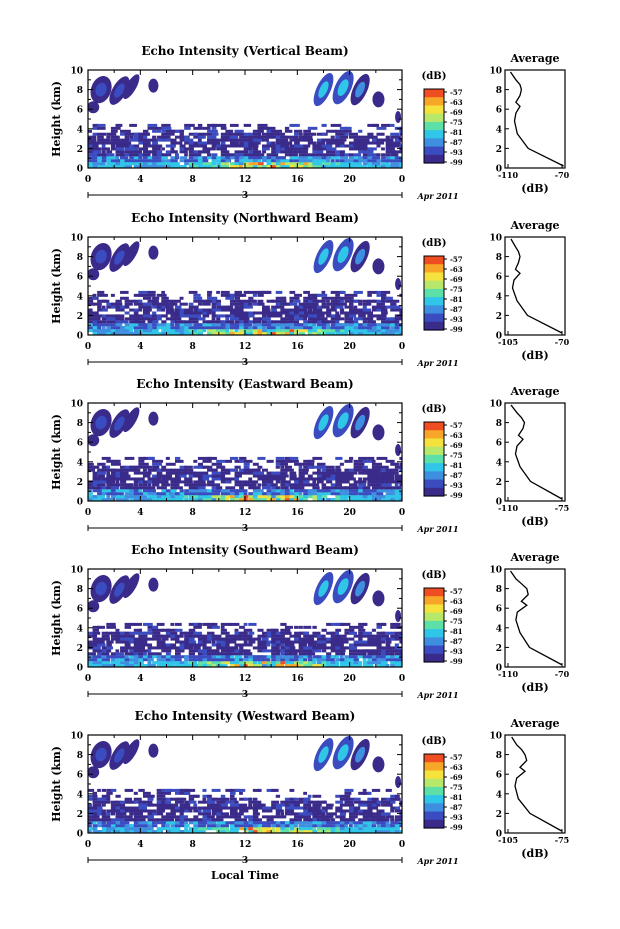 Image resolution: width=620 pixels, height=929 pixels. Describe the element at coordinates (56, 119) in the screenshot. I see `y-axis-label: Height (km)` at that location.